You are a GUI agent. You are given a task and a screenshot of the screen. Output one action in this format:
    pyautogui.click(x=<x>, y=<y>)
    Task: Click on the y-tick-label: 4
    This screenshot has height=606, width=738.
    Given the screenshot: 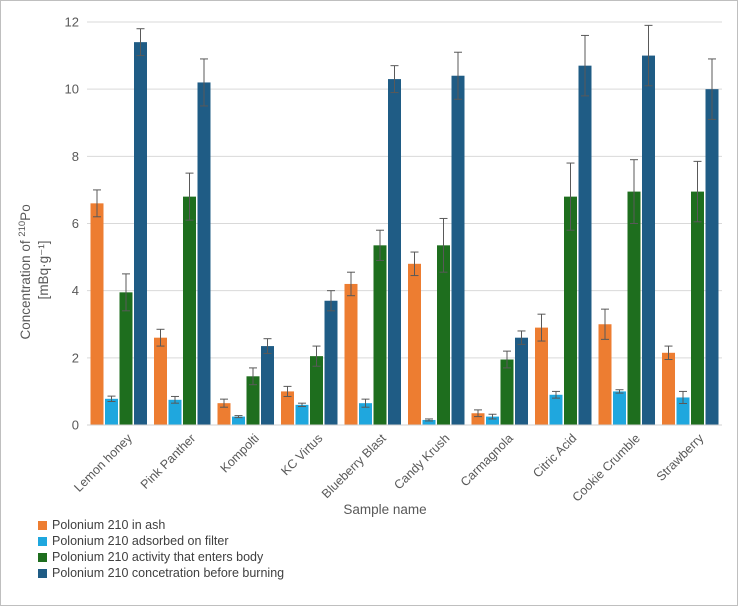 What is the action you would take?
    pyautogui.click(x=75, y=290)
    